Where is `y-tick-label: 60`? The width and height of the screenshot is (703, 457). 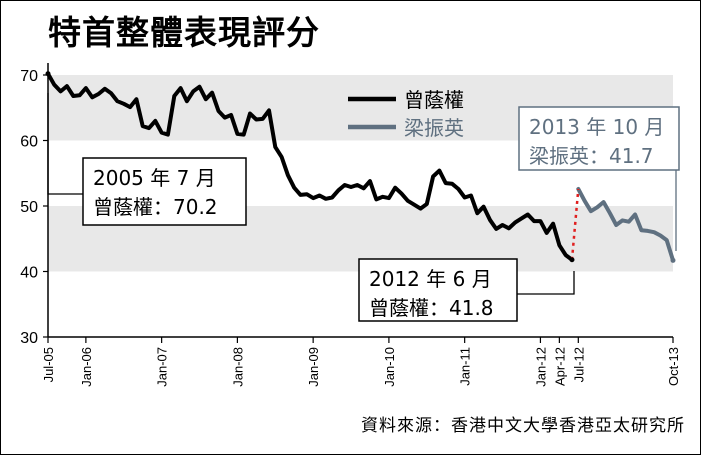
y-tick-label: 60 is located at coordinates (29, 142).